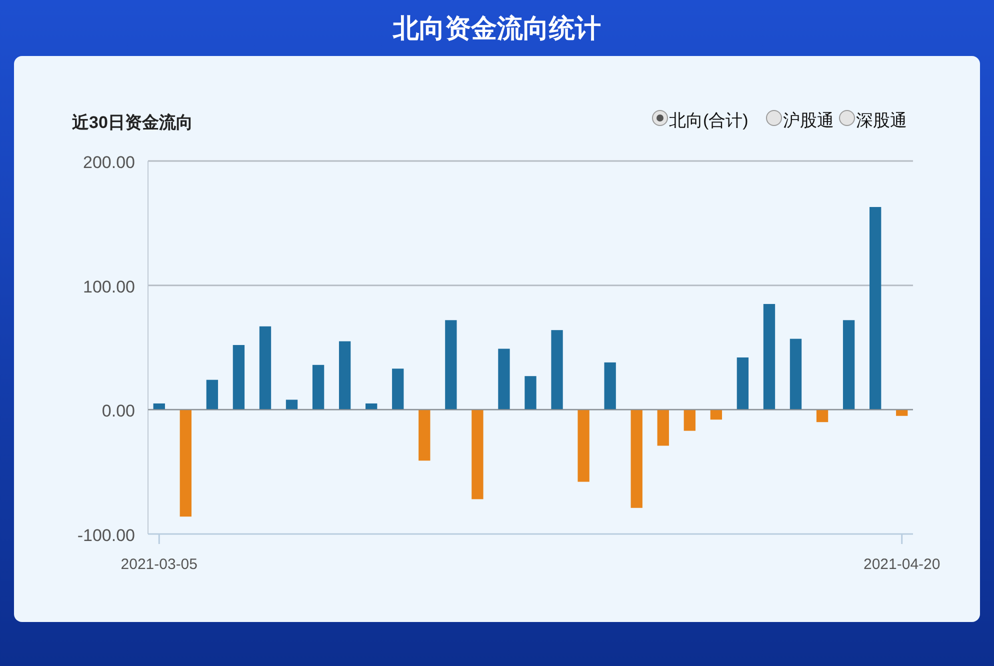 Image resolution: width=994 pixels, height=666 pixels. Describe the element at coordinates (109, 162) in the screenshot. I see `y-tick-label: 200.00` at that location.